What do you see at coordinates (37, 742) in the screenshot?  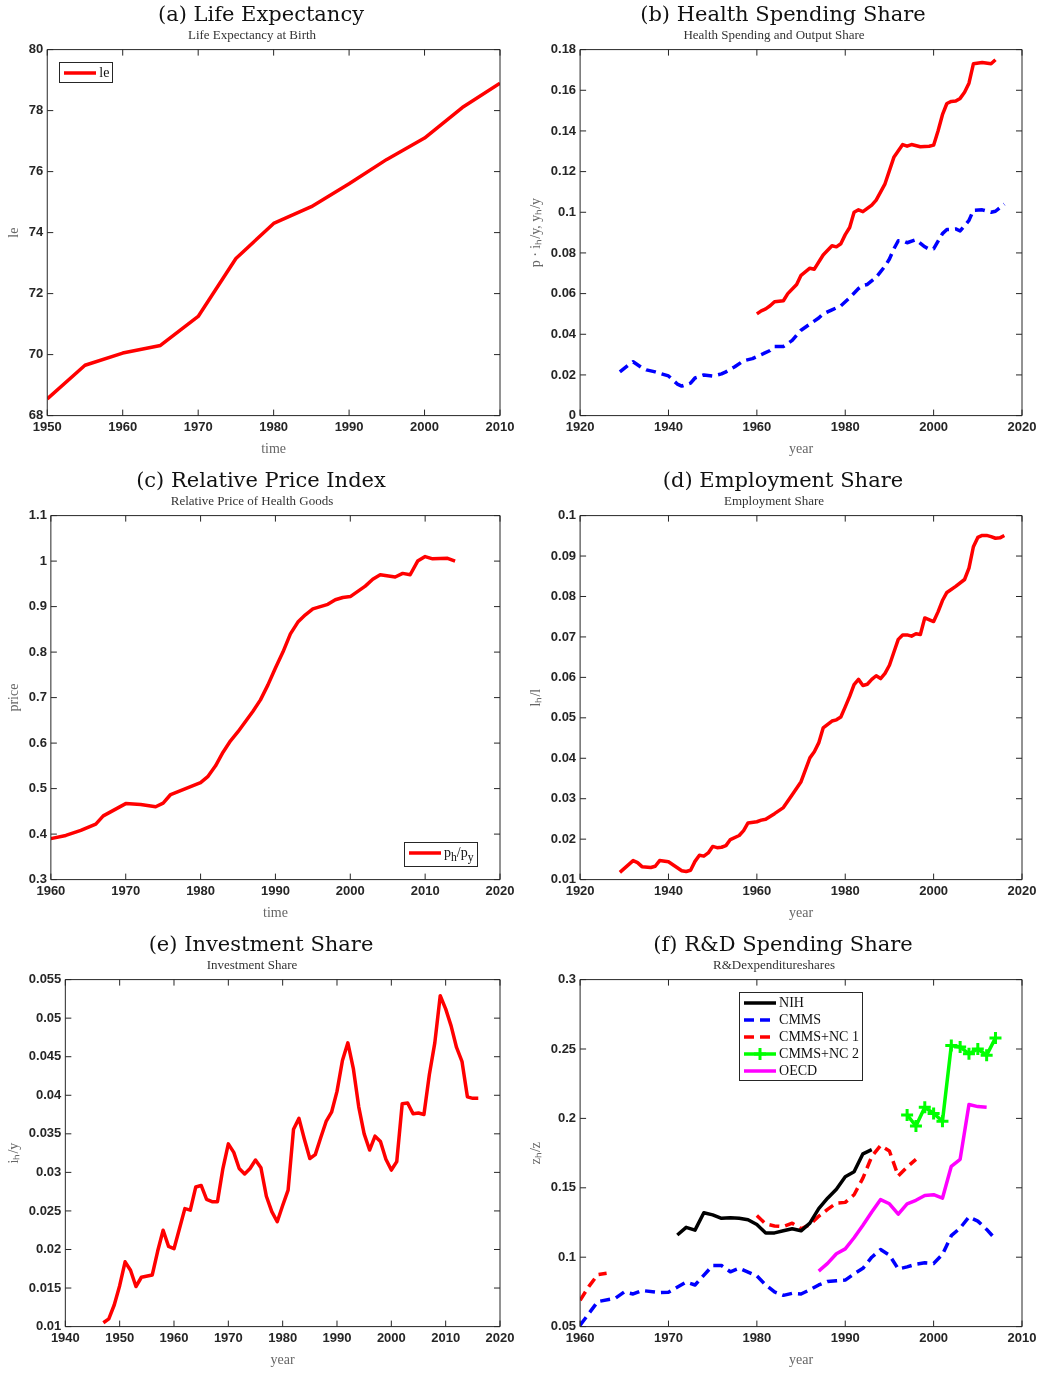 I see `y-tick-label: 0.6` at bounding box center [37, 742].